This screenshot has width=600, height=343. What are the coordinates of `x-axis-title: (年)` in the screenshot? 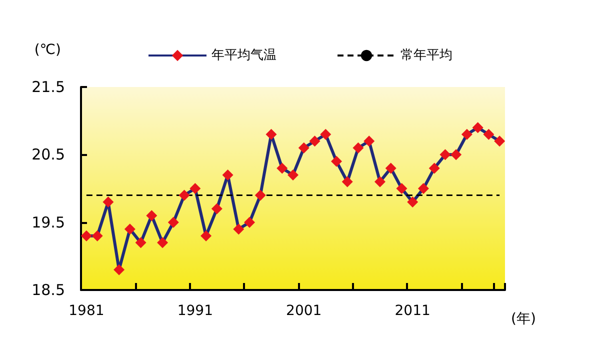 It's located at (523, 319).